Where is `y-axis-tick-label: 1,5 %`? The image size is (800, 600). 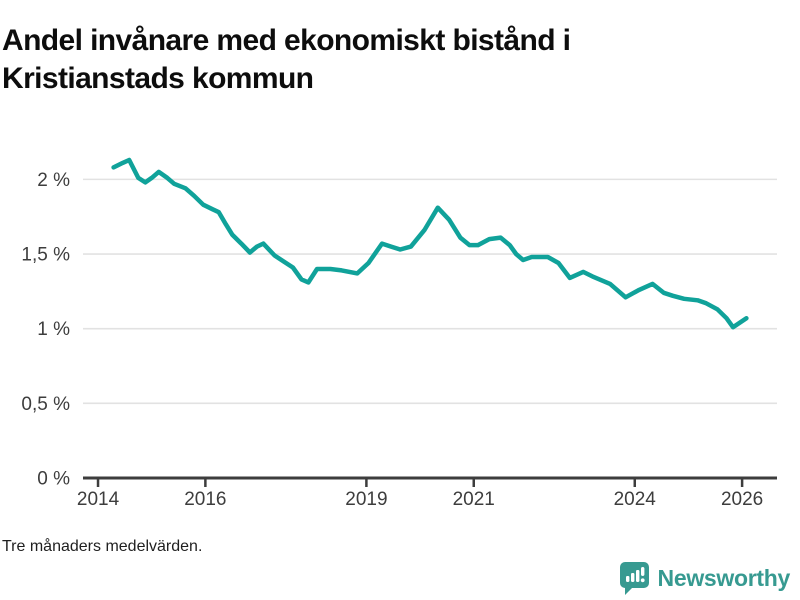 y-axis-tick-label: 1,5 % is located at coordinates (45, 255).